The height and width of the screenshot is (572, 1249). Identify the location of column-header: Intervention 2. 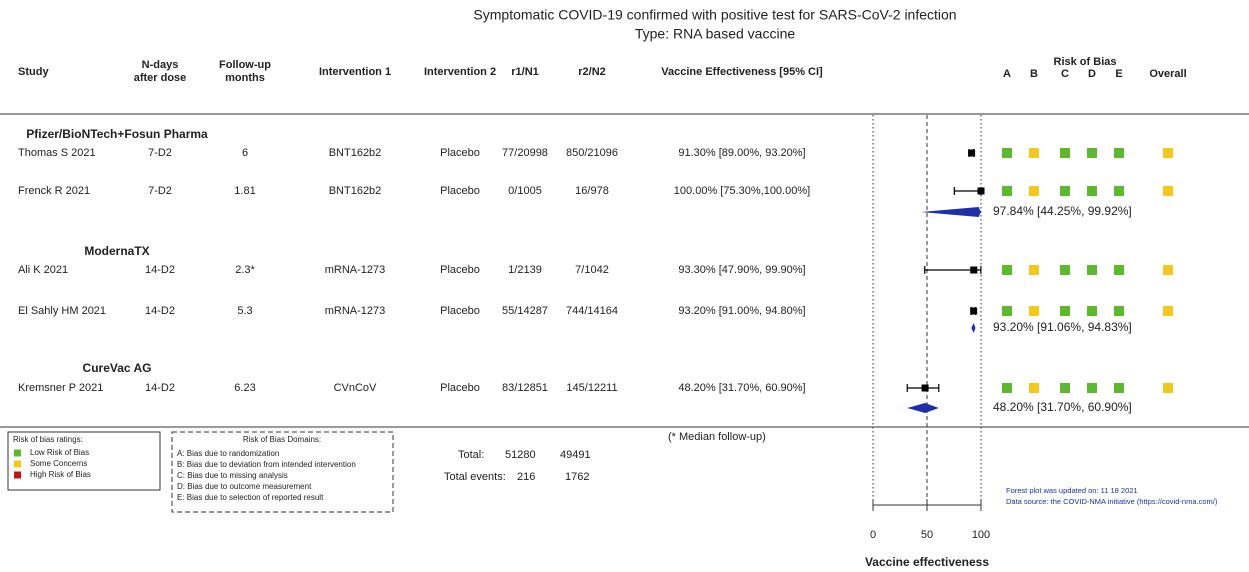
(460, 72).